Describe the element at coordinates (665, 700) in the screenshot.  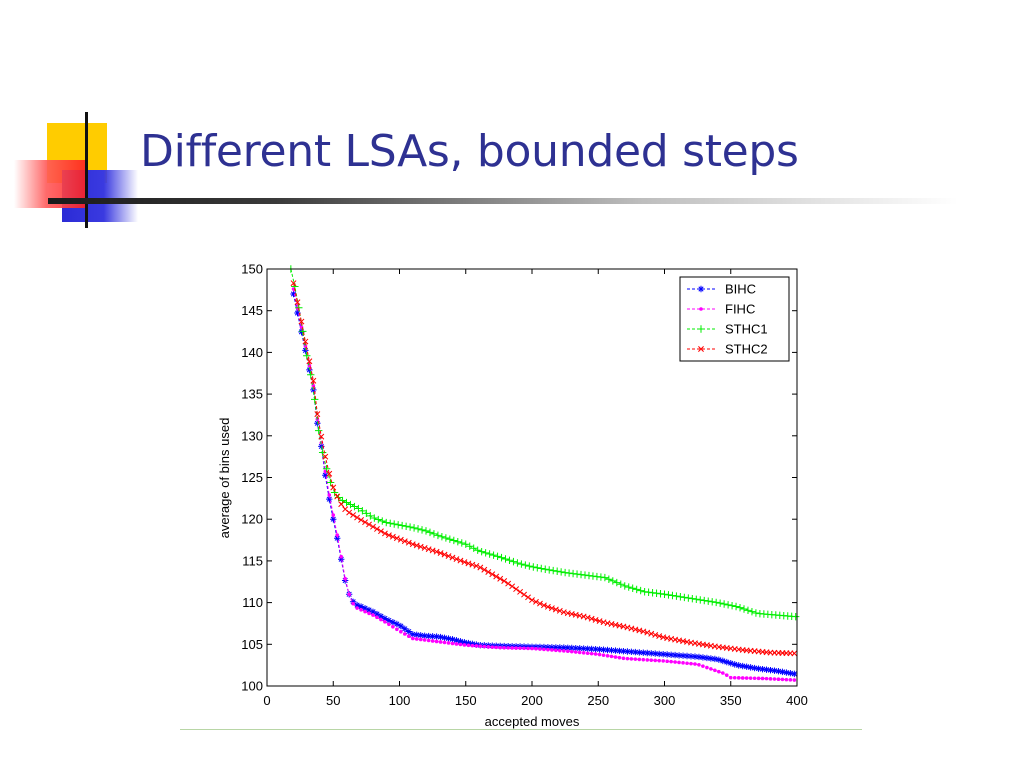
I see `x-tick-label: 300` at that location.